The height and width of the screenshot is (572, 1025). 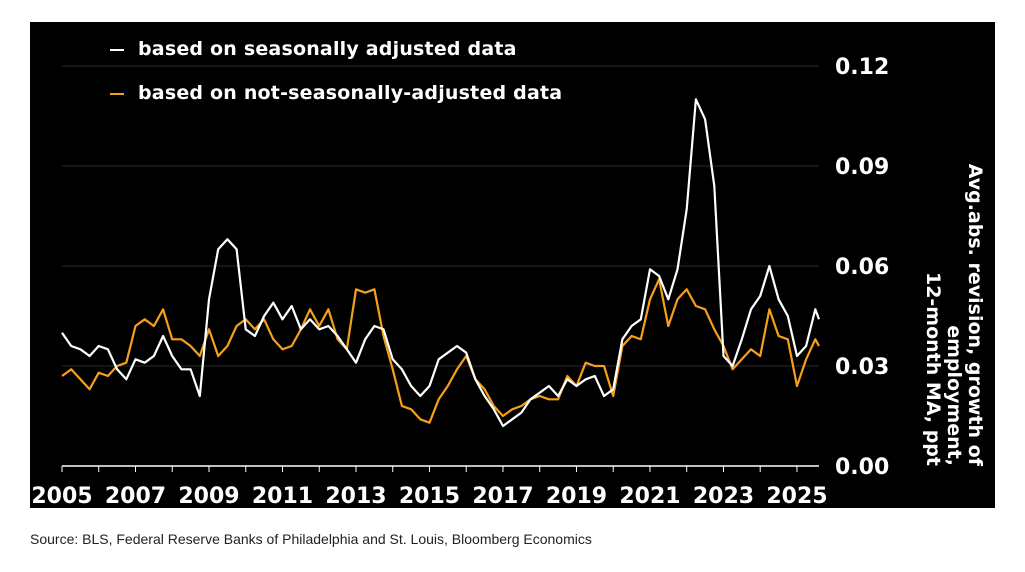 I want to click on legend-item-not-seasonally-adjusted: based on not-seasonally-adjusted data, so click(x=336, y=93).